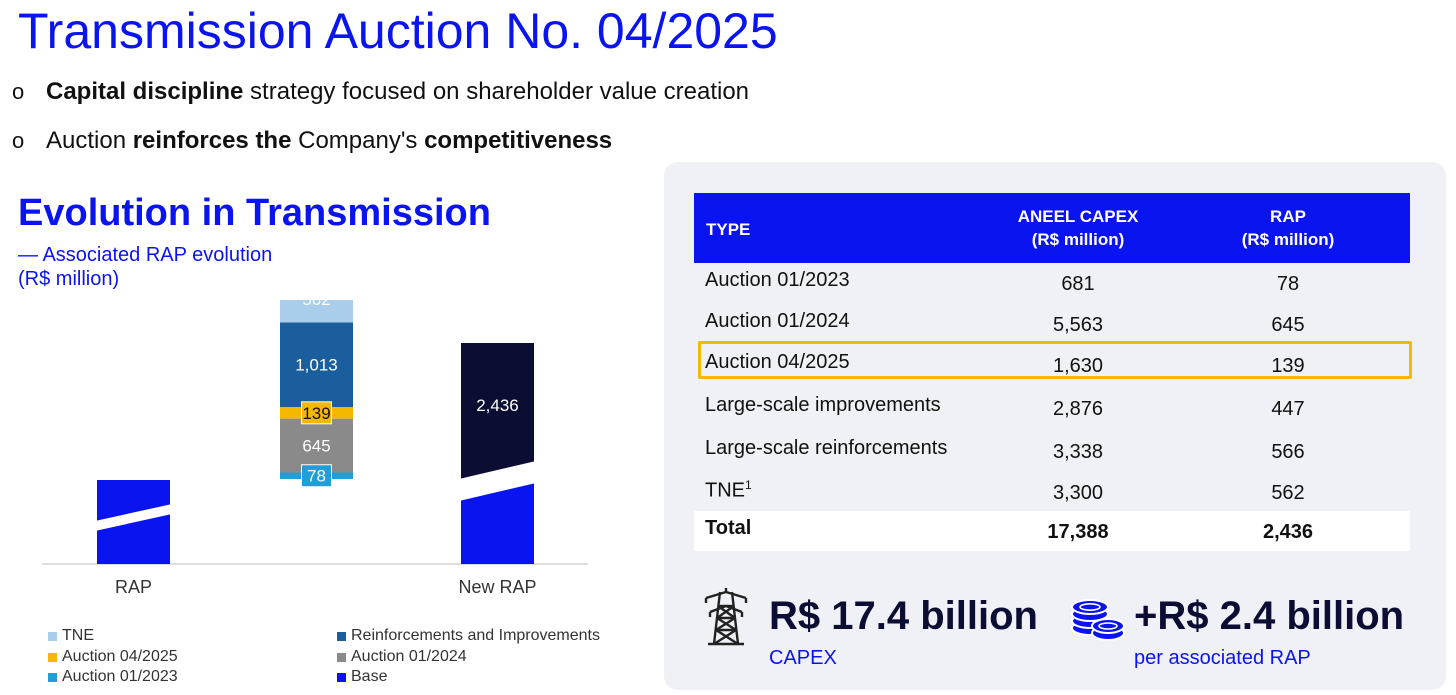 This screenshot has height=695, width=1456. What do you see at coordinates (358, 140) in the screenshot?
I see `bullet-text: Company's` at bounding box center [358, 140].